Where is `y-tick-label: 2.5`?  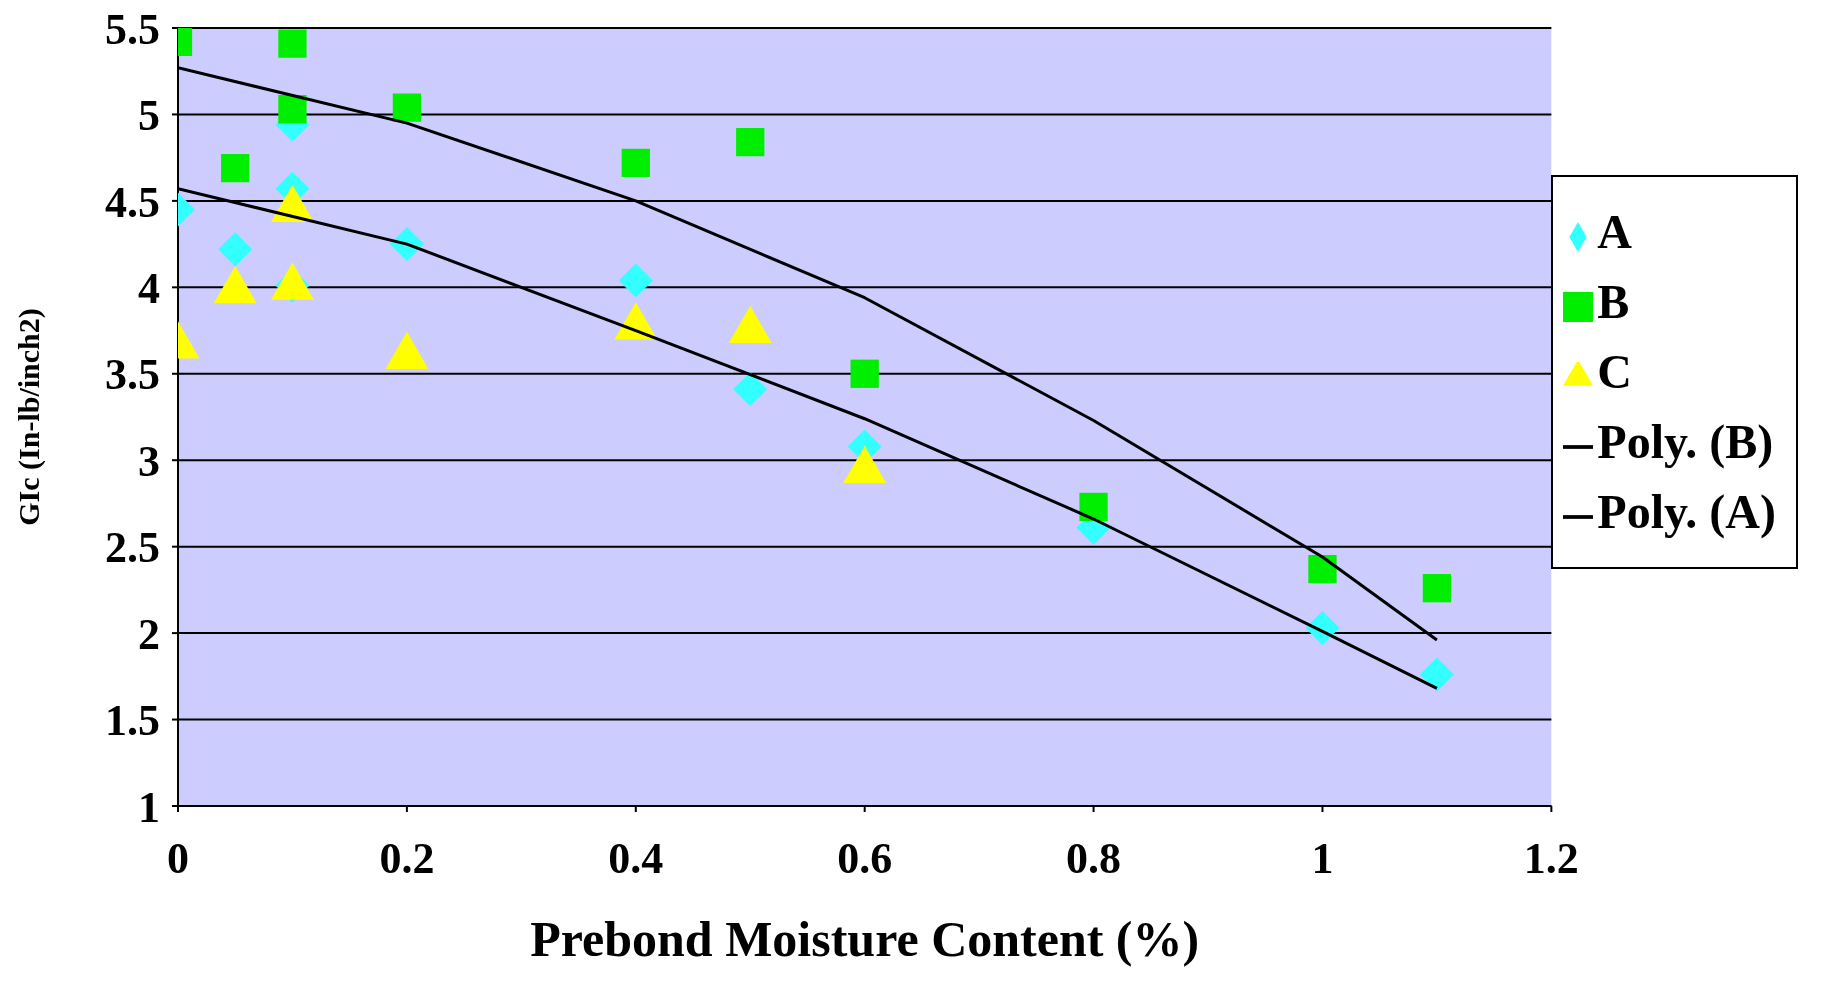 y-tick-label: 2.5 is located at coordinates (132, 548).